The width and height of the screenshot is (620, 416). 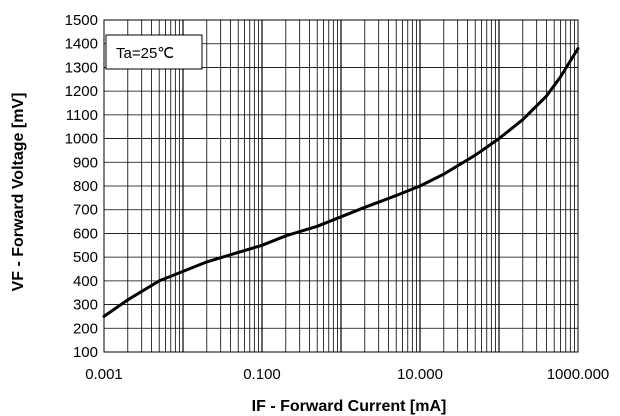 What do you see at coordinates (81, 67) in the screenshot?
I see `y-tick-label: 1300` at bounding box center [81, 67].